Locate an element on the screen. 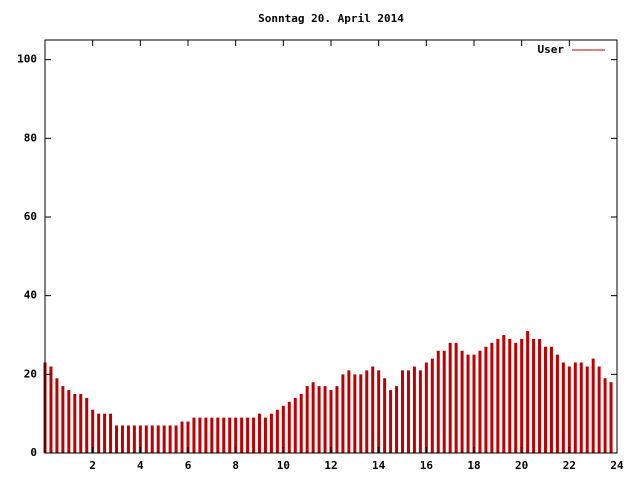 The width and height of the screenshot is (640, 480). y-tick-label: 60 is located at coordinates (30, 216).